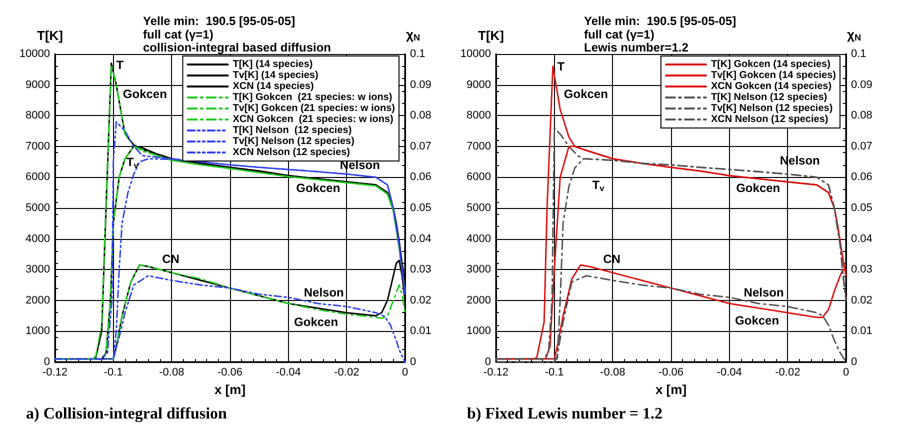  What do you see at coordinates (313, 108) in the screenshot?
I see `legend-label: Tv[K] Gokcen (21 species: w ions)` at bounding box center [313, 108].